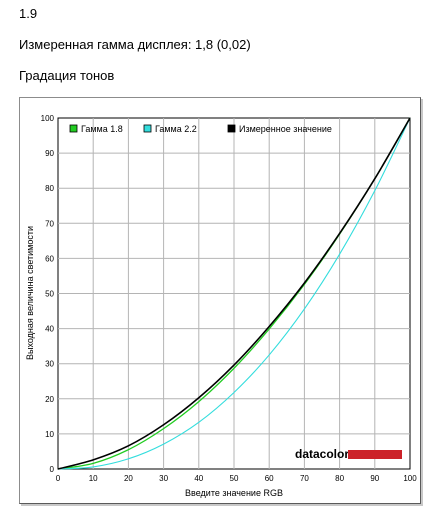 The width and height of the screenshot is (447, 513). I want to click on y-tick-label: 20, so click(49, 399).